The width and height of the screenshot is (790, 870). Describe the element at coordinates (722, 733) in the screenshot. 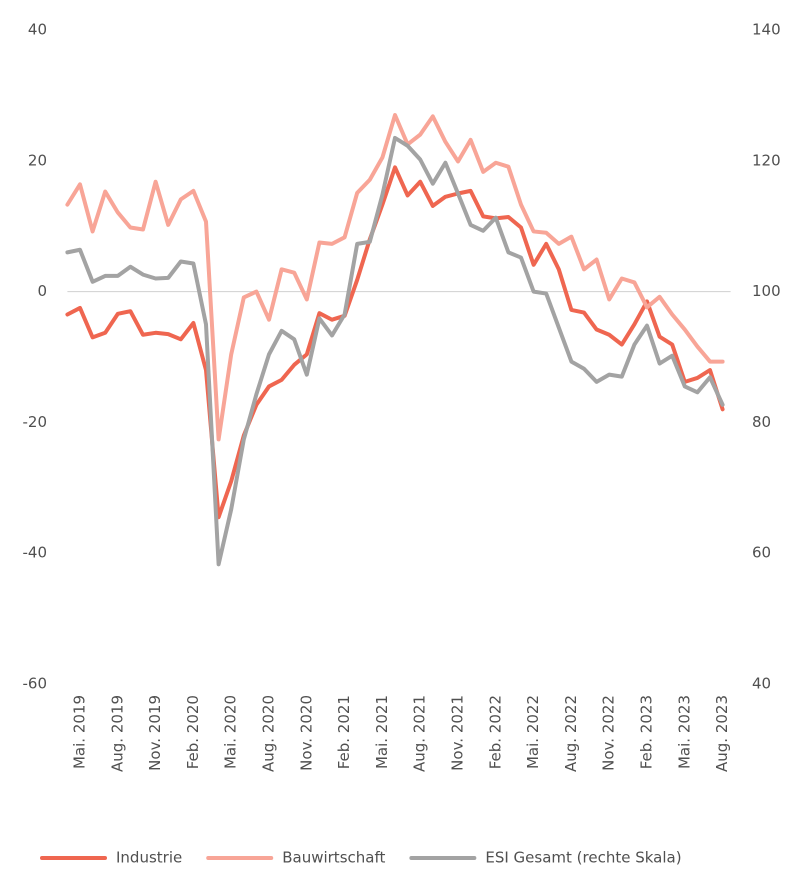

I see `x-tick-label: Aug. 2023` at that location.